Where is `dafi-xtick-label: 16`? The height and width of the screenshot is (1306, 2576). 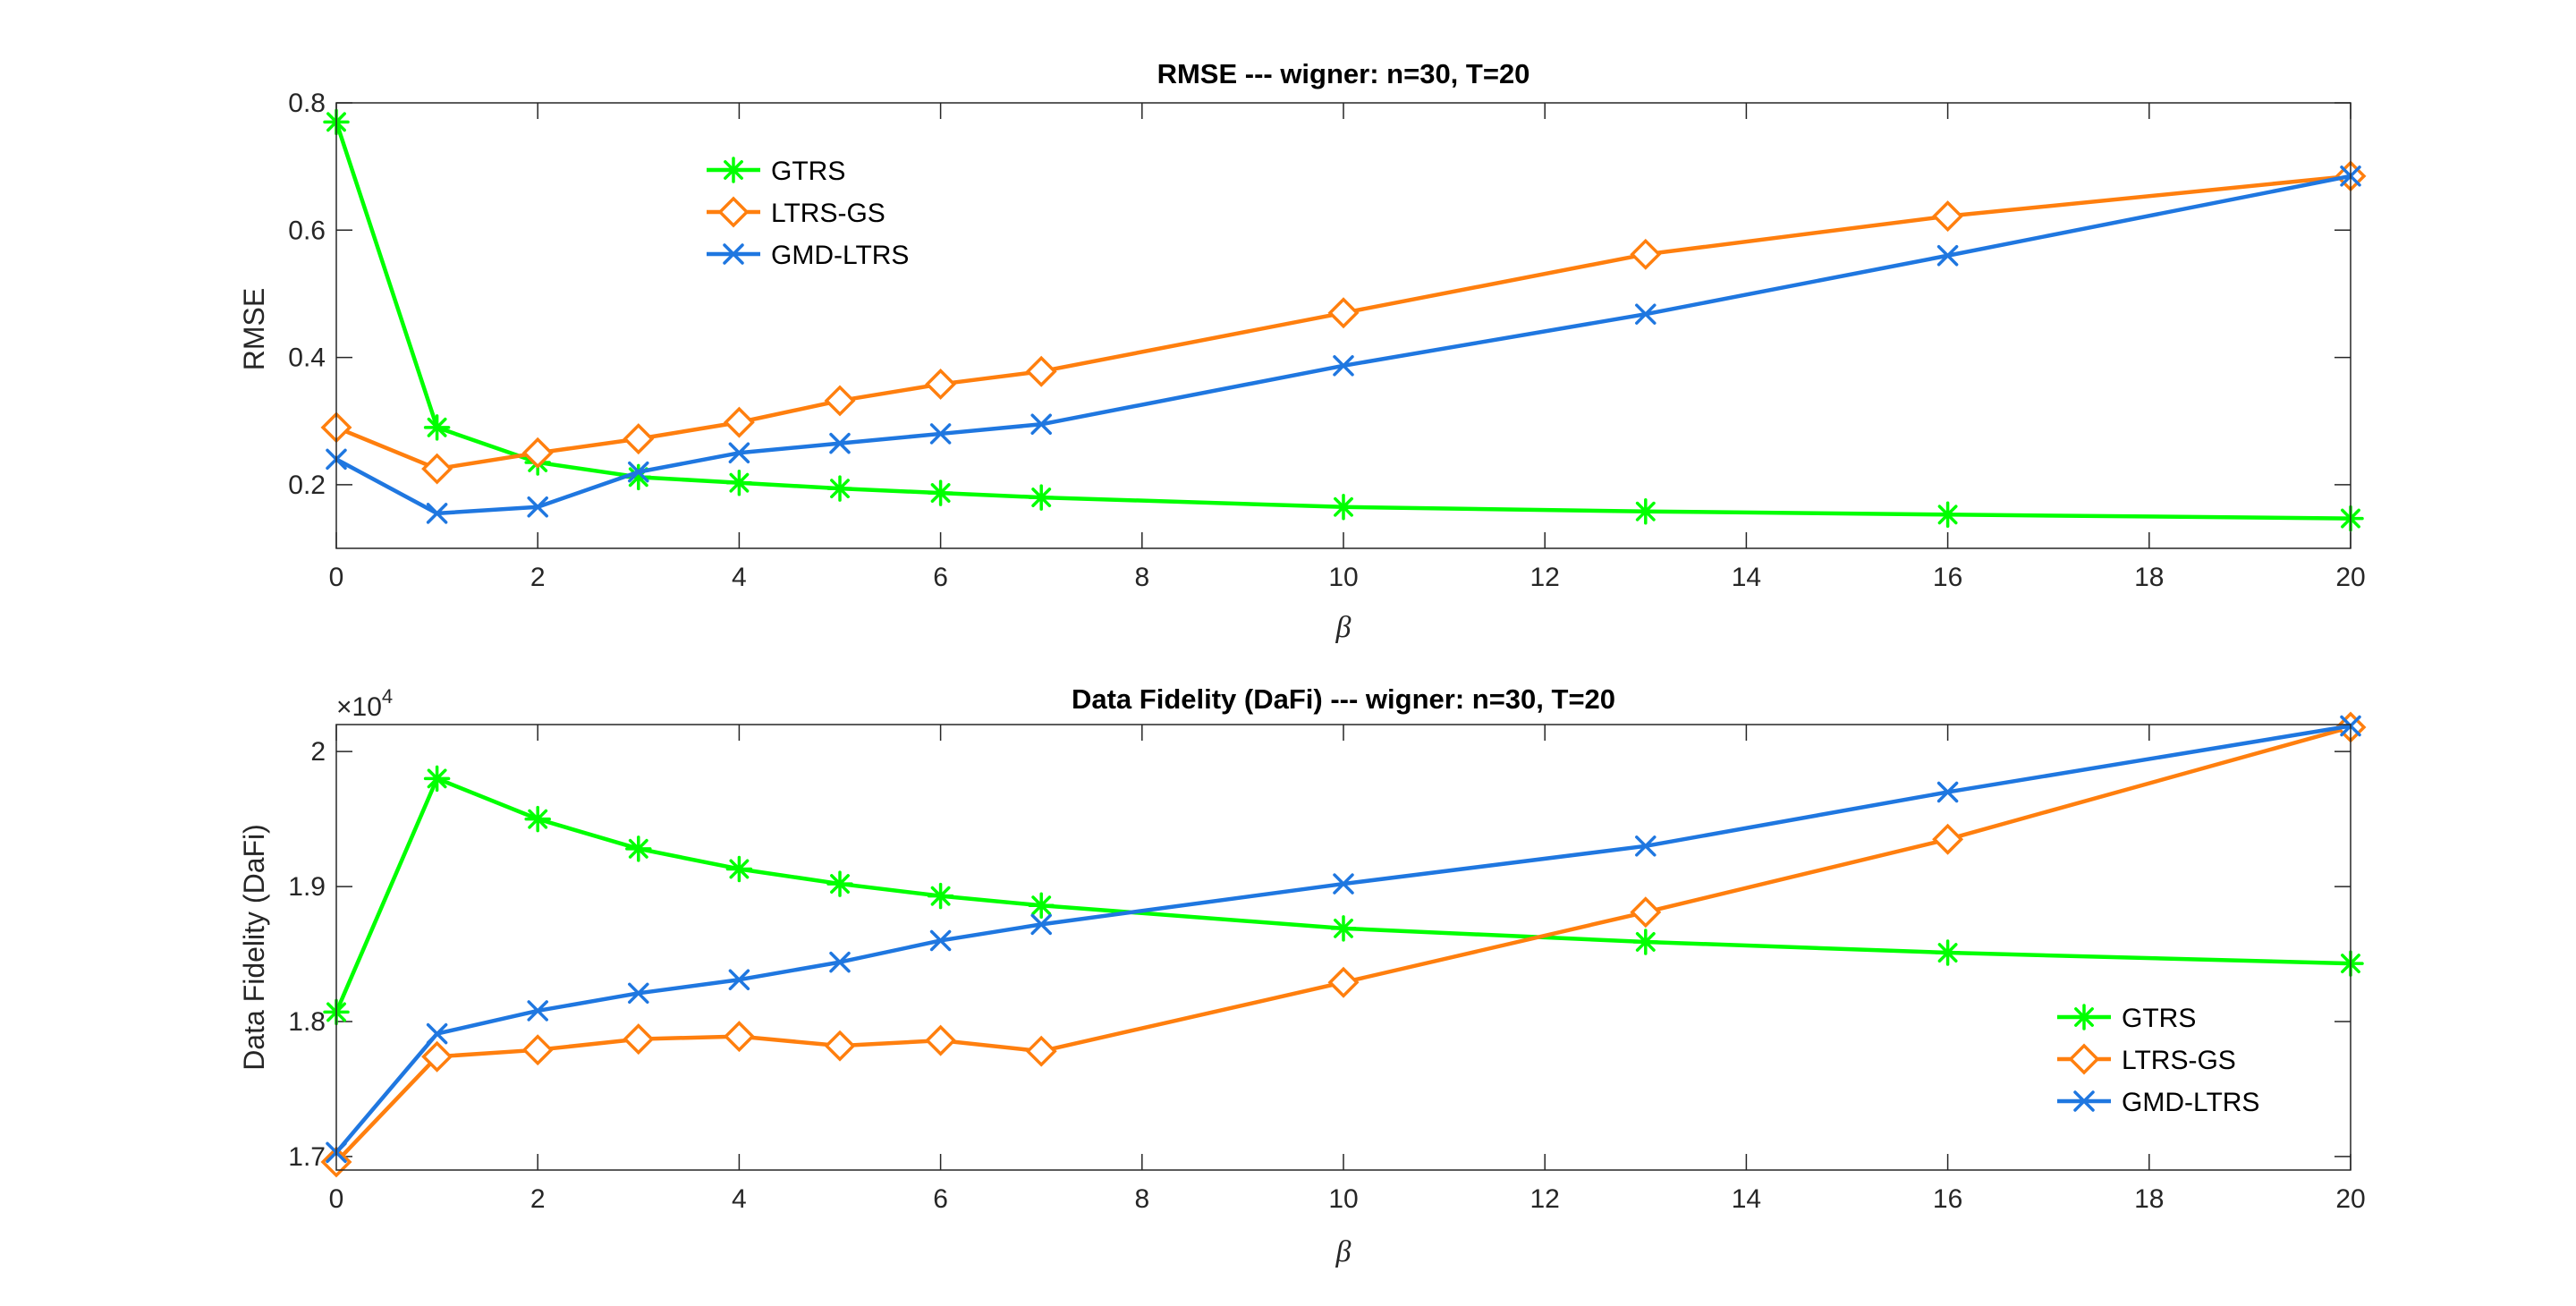 dafi-xtick-label: 16 is located at coordinates (1947, 1199).